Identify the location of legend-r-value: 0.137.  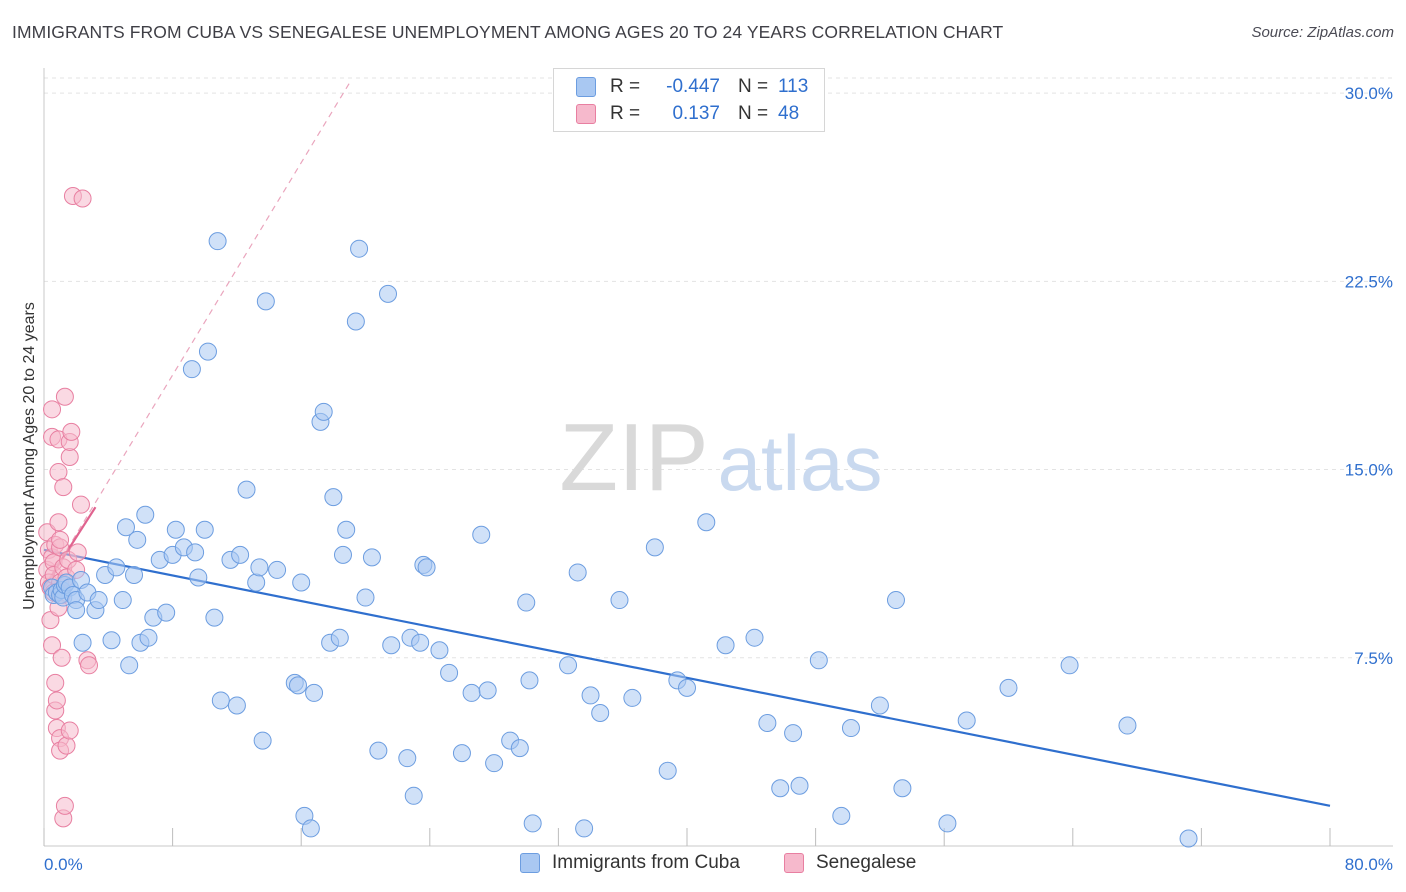
(696, 113).